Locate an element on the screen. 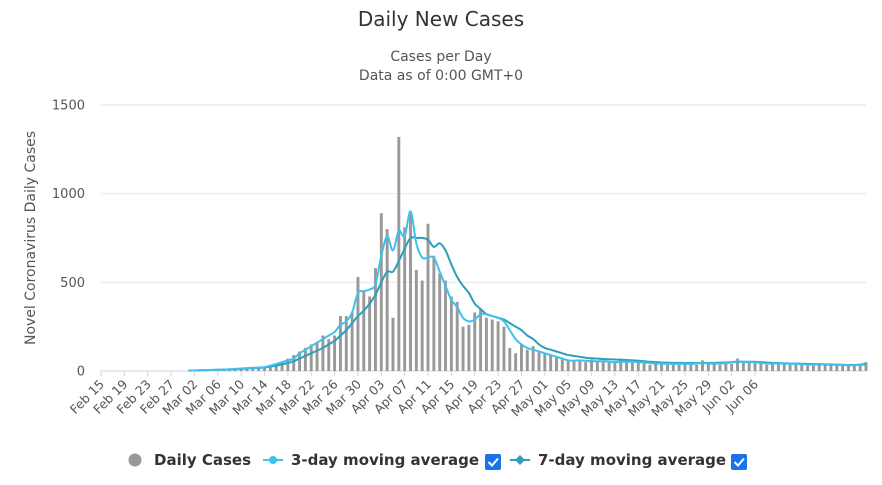 Image resolution: width=882 pixels, height=485 pixels. legend-item-7-day-average: 7-day moving average is located at coordinates (618, 460).